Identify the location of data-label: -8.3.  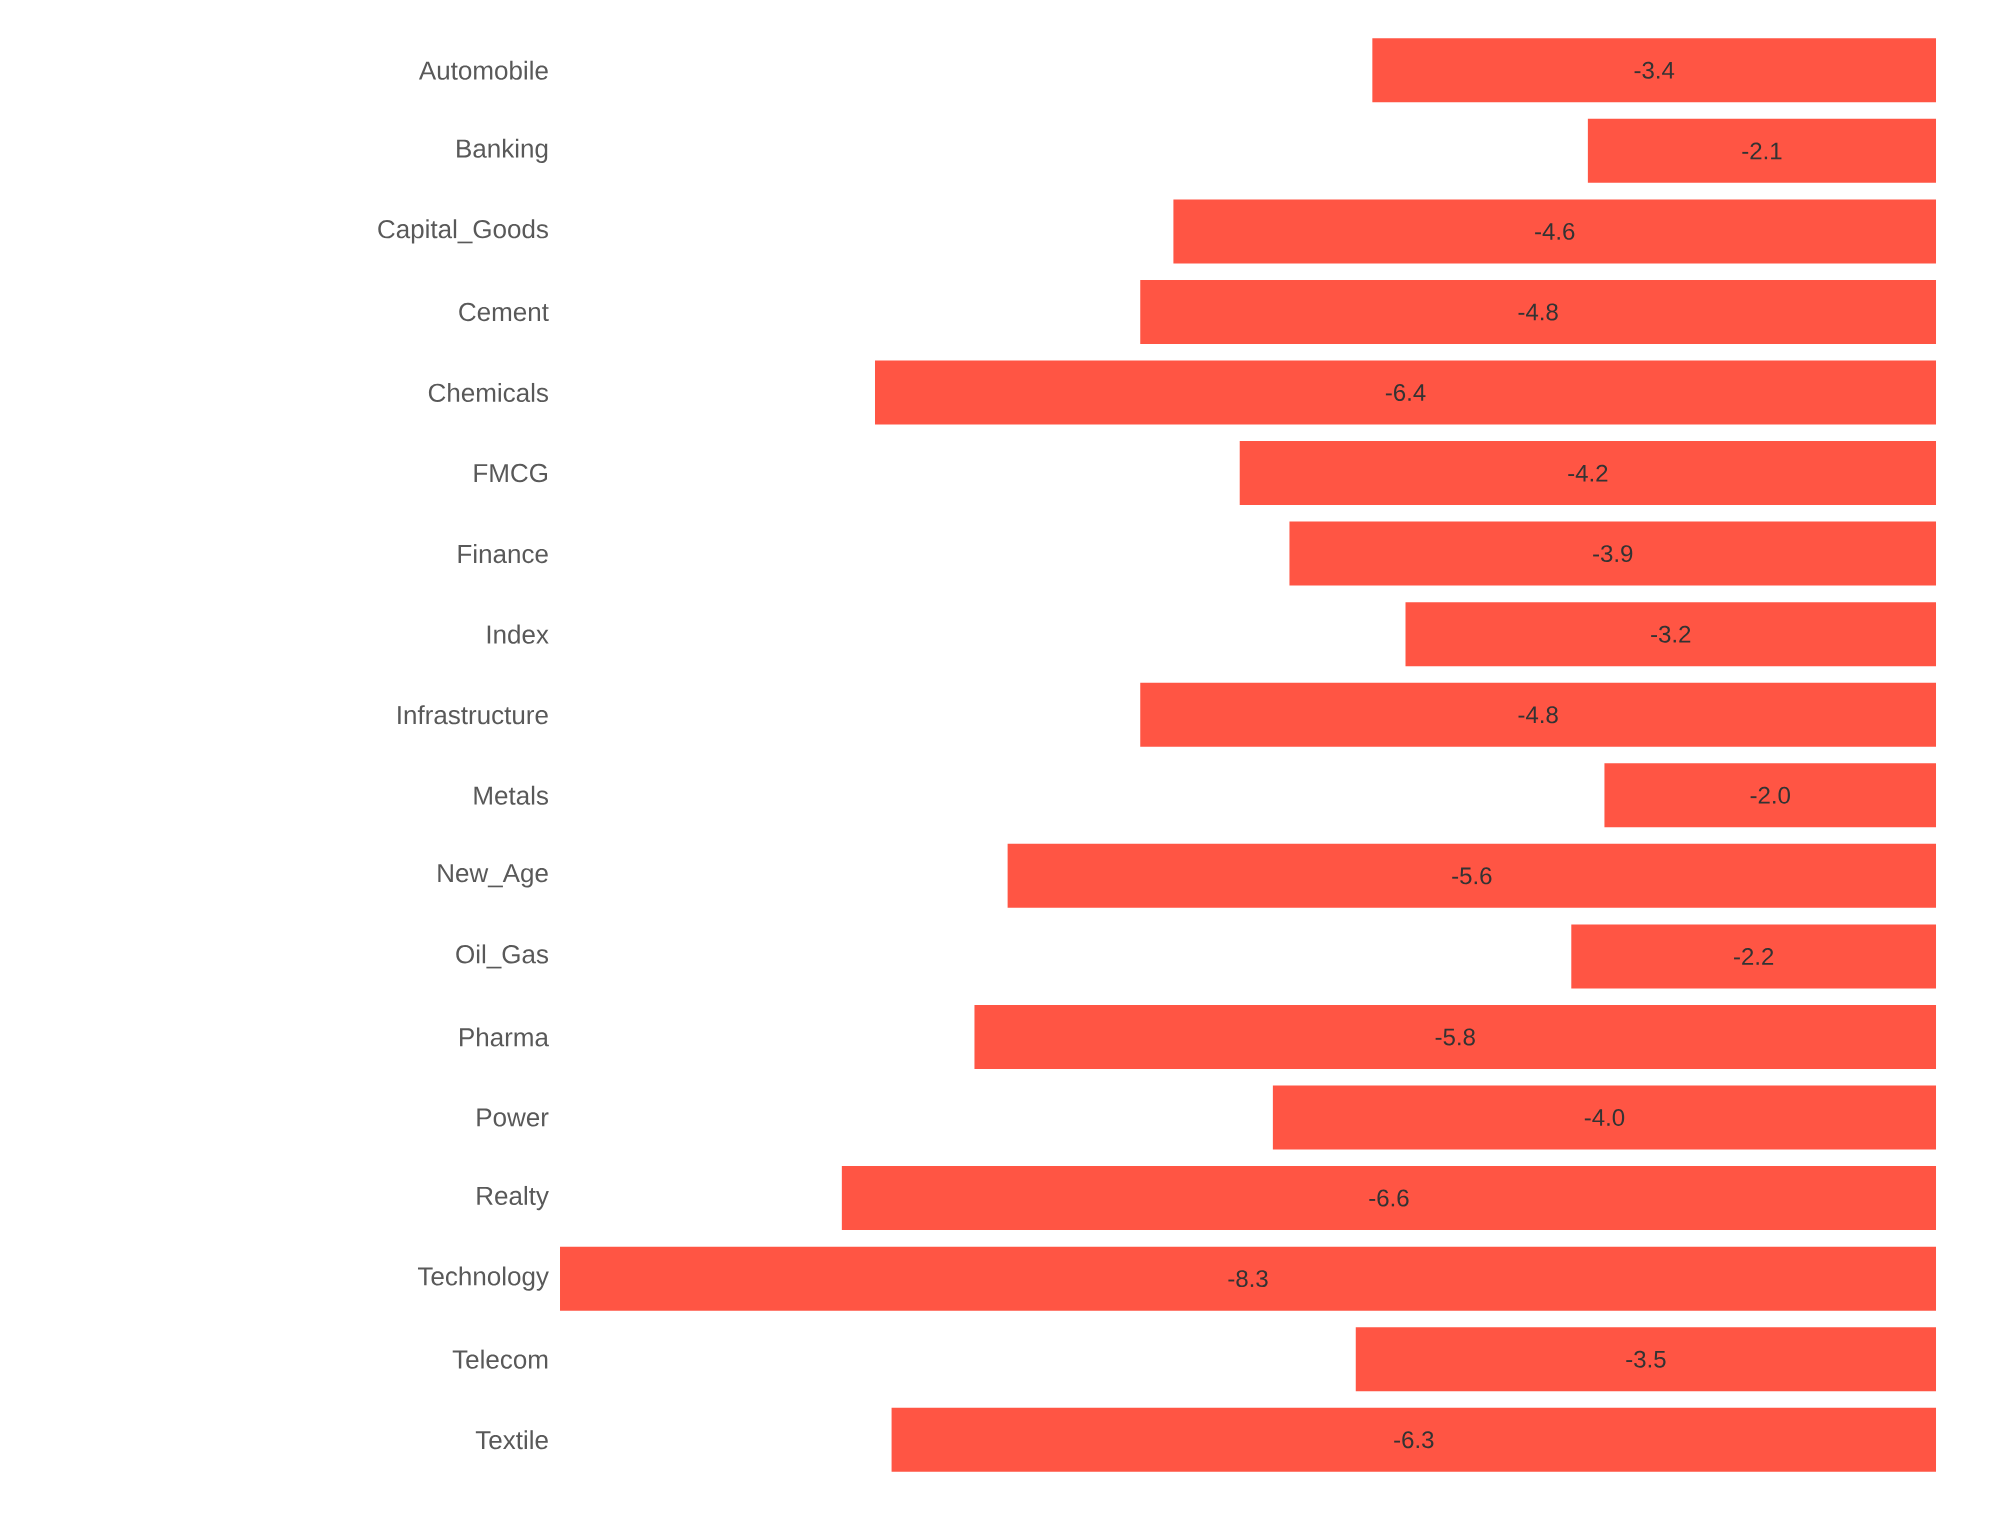
(1248, 1279).